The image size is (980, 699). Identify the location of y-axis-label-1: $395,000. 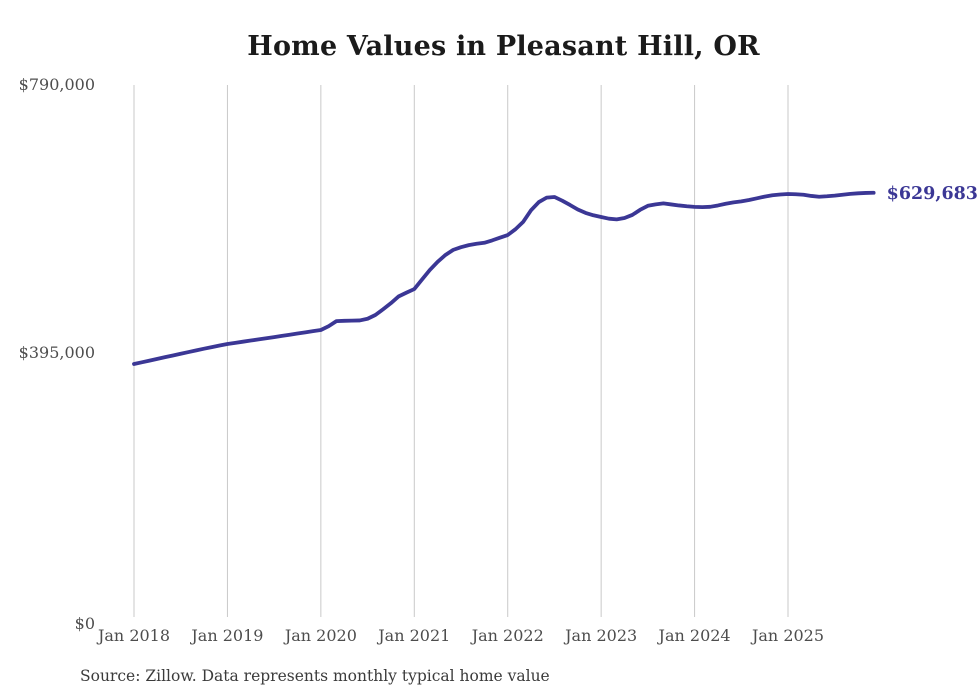
(57, 352).